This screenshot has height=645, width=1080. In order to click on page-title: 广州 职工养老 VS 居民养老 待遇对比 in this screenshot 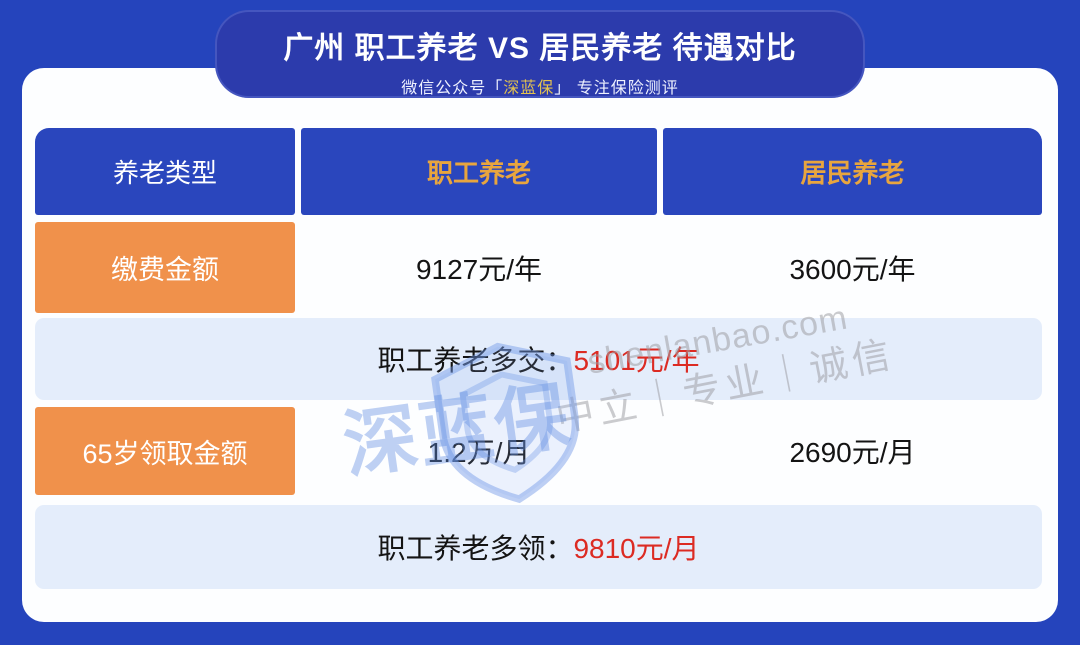, I will do `click(540, 48)`.